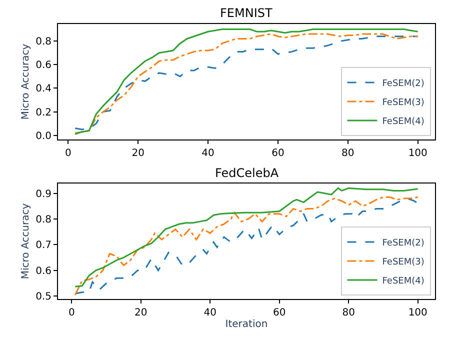  I want to click on chart-title: FEMNIST, so click(246, 13).